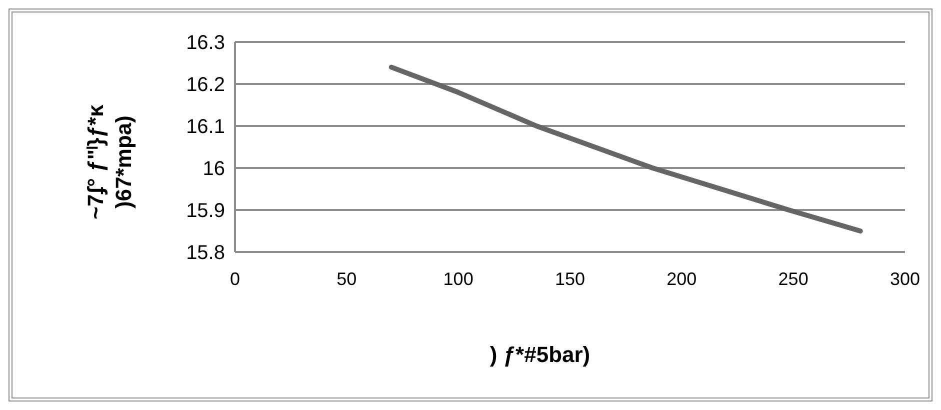 The image size is (941, 410). Describe the element at coordinates (205, 211) in the screenshot. I see `y-tick-label: 15.9` at that location.